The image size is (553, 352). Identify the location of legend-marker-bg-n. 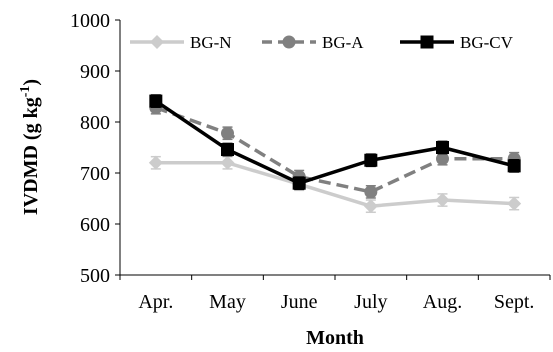
(157, 42).